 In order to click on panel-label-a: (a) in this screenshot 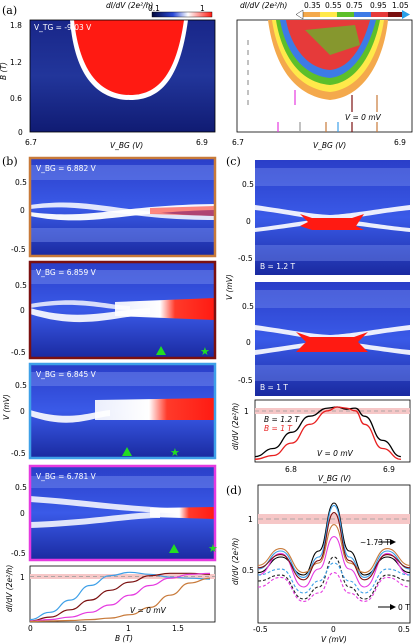, I will do `click(9, 10)`.